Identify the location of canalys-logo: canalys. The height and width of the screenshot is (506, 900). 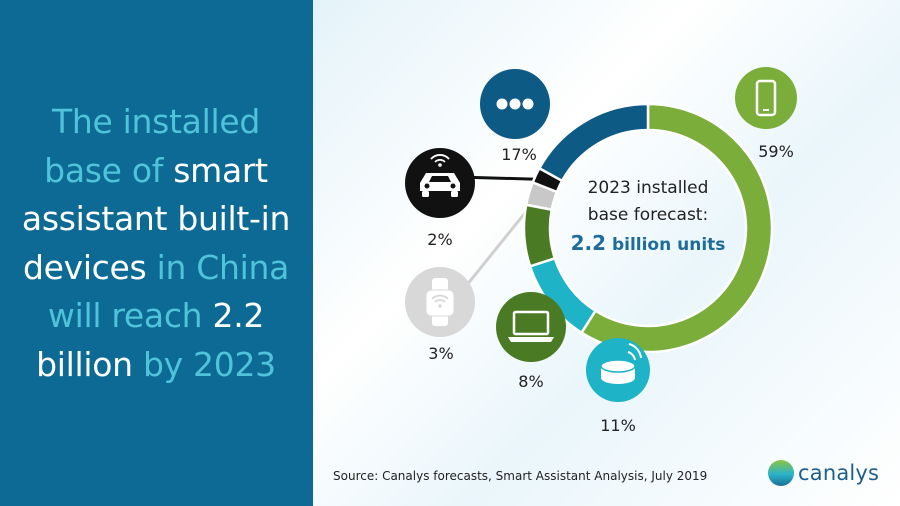
(823, 473).